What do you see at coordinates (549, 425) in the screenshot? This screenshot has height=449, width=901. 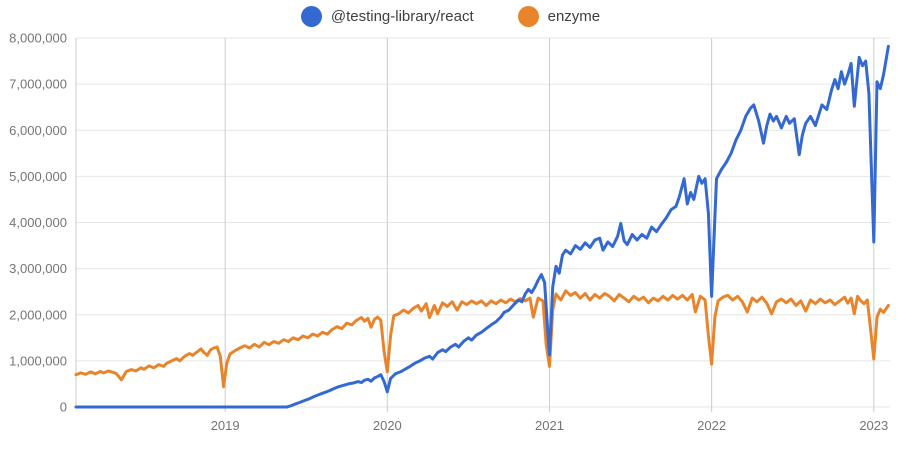 I see `x-axis-tick-label: 2021` at bounding box center [549, 425].